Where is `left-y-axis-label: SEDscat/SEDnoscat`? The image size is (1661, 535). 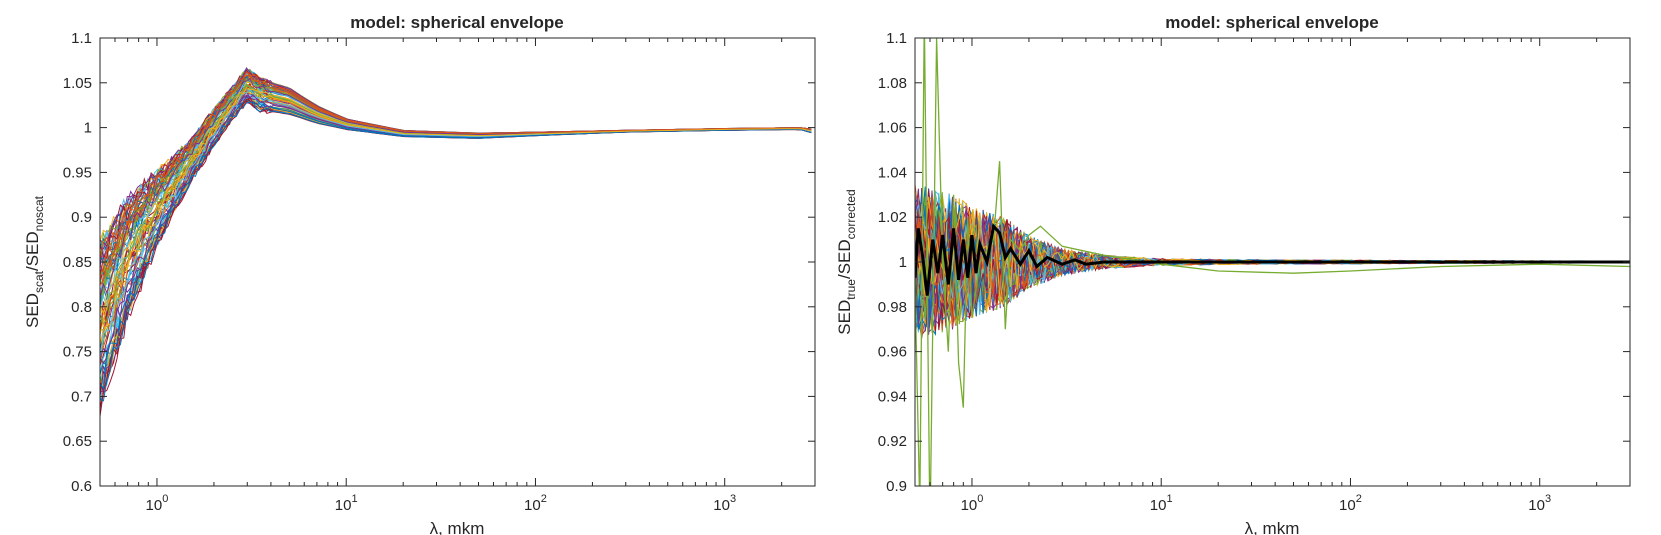
left-y-axis-label: SEDscat/SEDnoscat is located at coordinates (34, 261).